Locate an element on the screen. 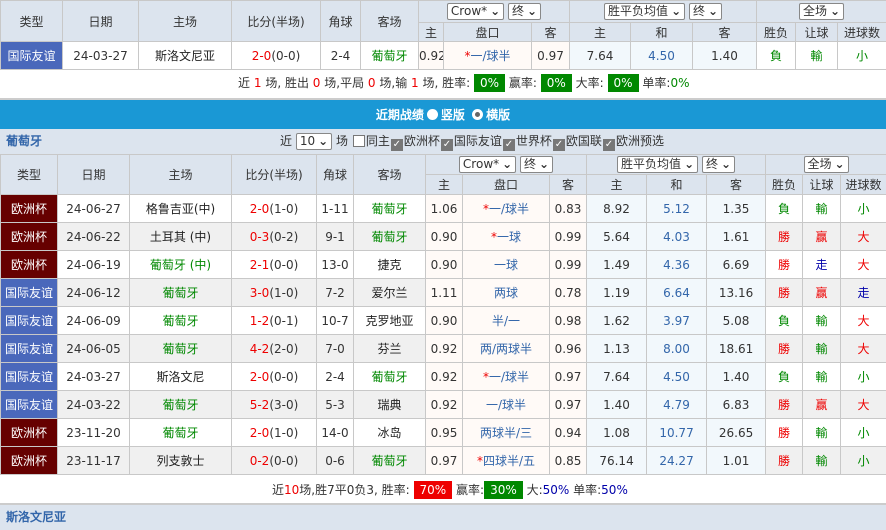 The height and width of the screenshot is (530, 886). away-team: 克罗地亚 is located at coordinates (390, 321).